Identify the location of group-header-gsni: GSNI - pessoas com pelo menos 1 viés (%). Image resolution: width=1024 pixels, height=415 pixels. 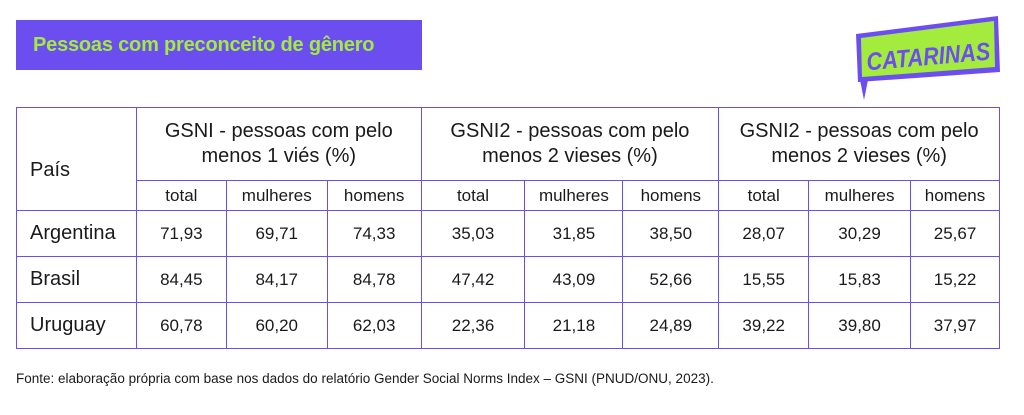
(278, 144).